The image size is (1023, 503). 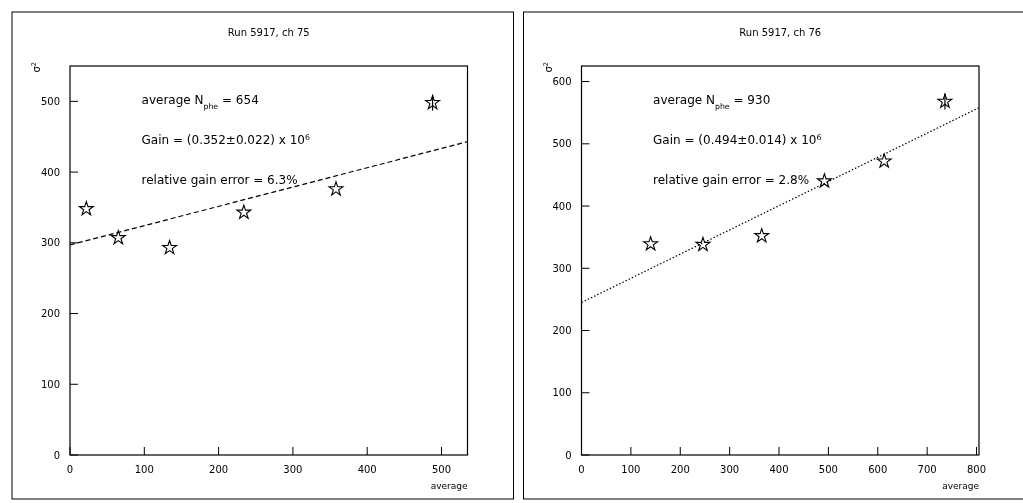 What do you see at coordinates (562, 82) in the screenshot?
I see `y-tick-label: 600` at bounding box center [562, 82].